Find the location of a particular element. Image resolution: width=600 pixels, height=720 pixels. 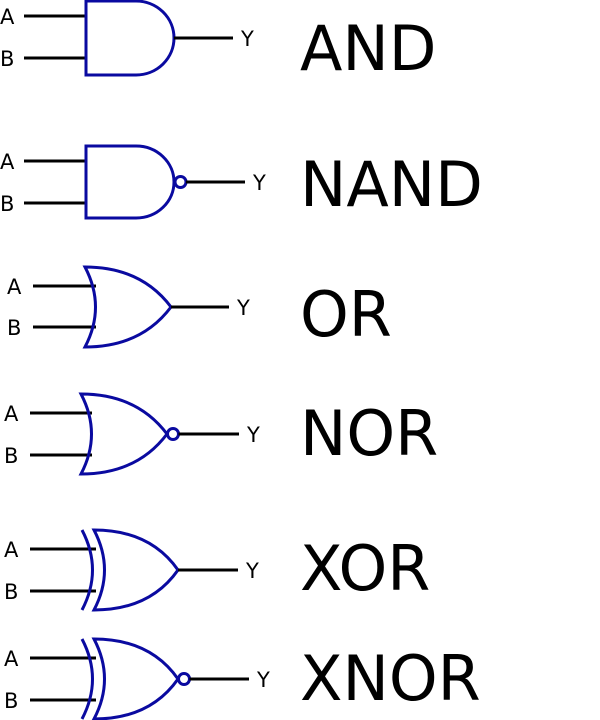

gate-row-nand: A B Y NAND is located at coordinates (241, 182).